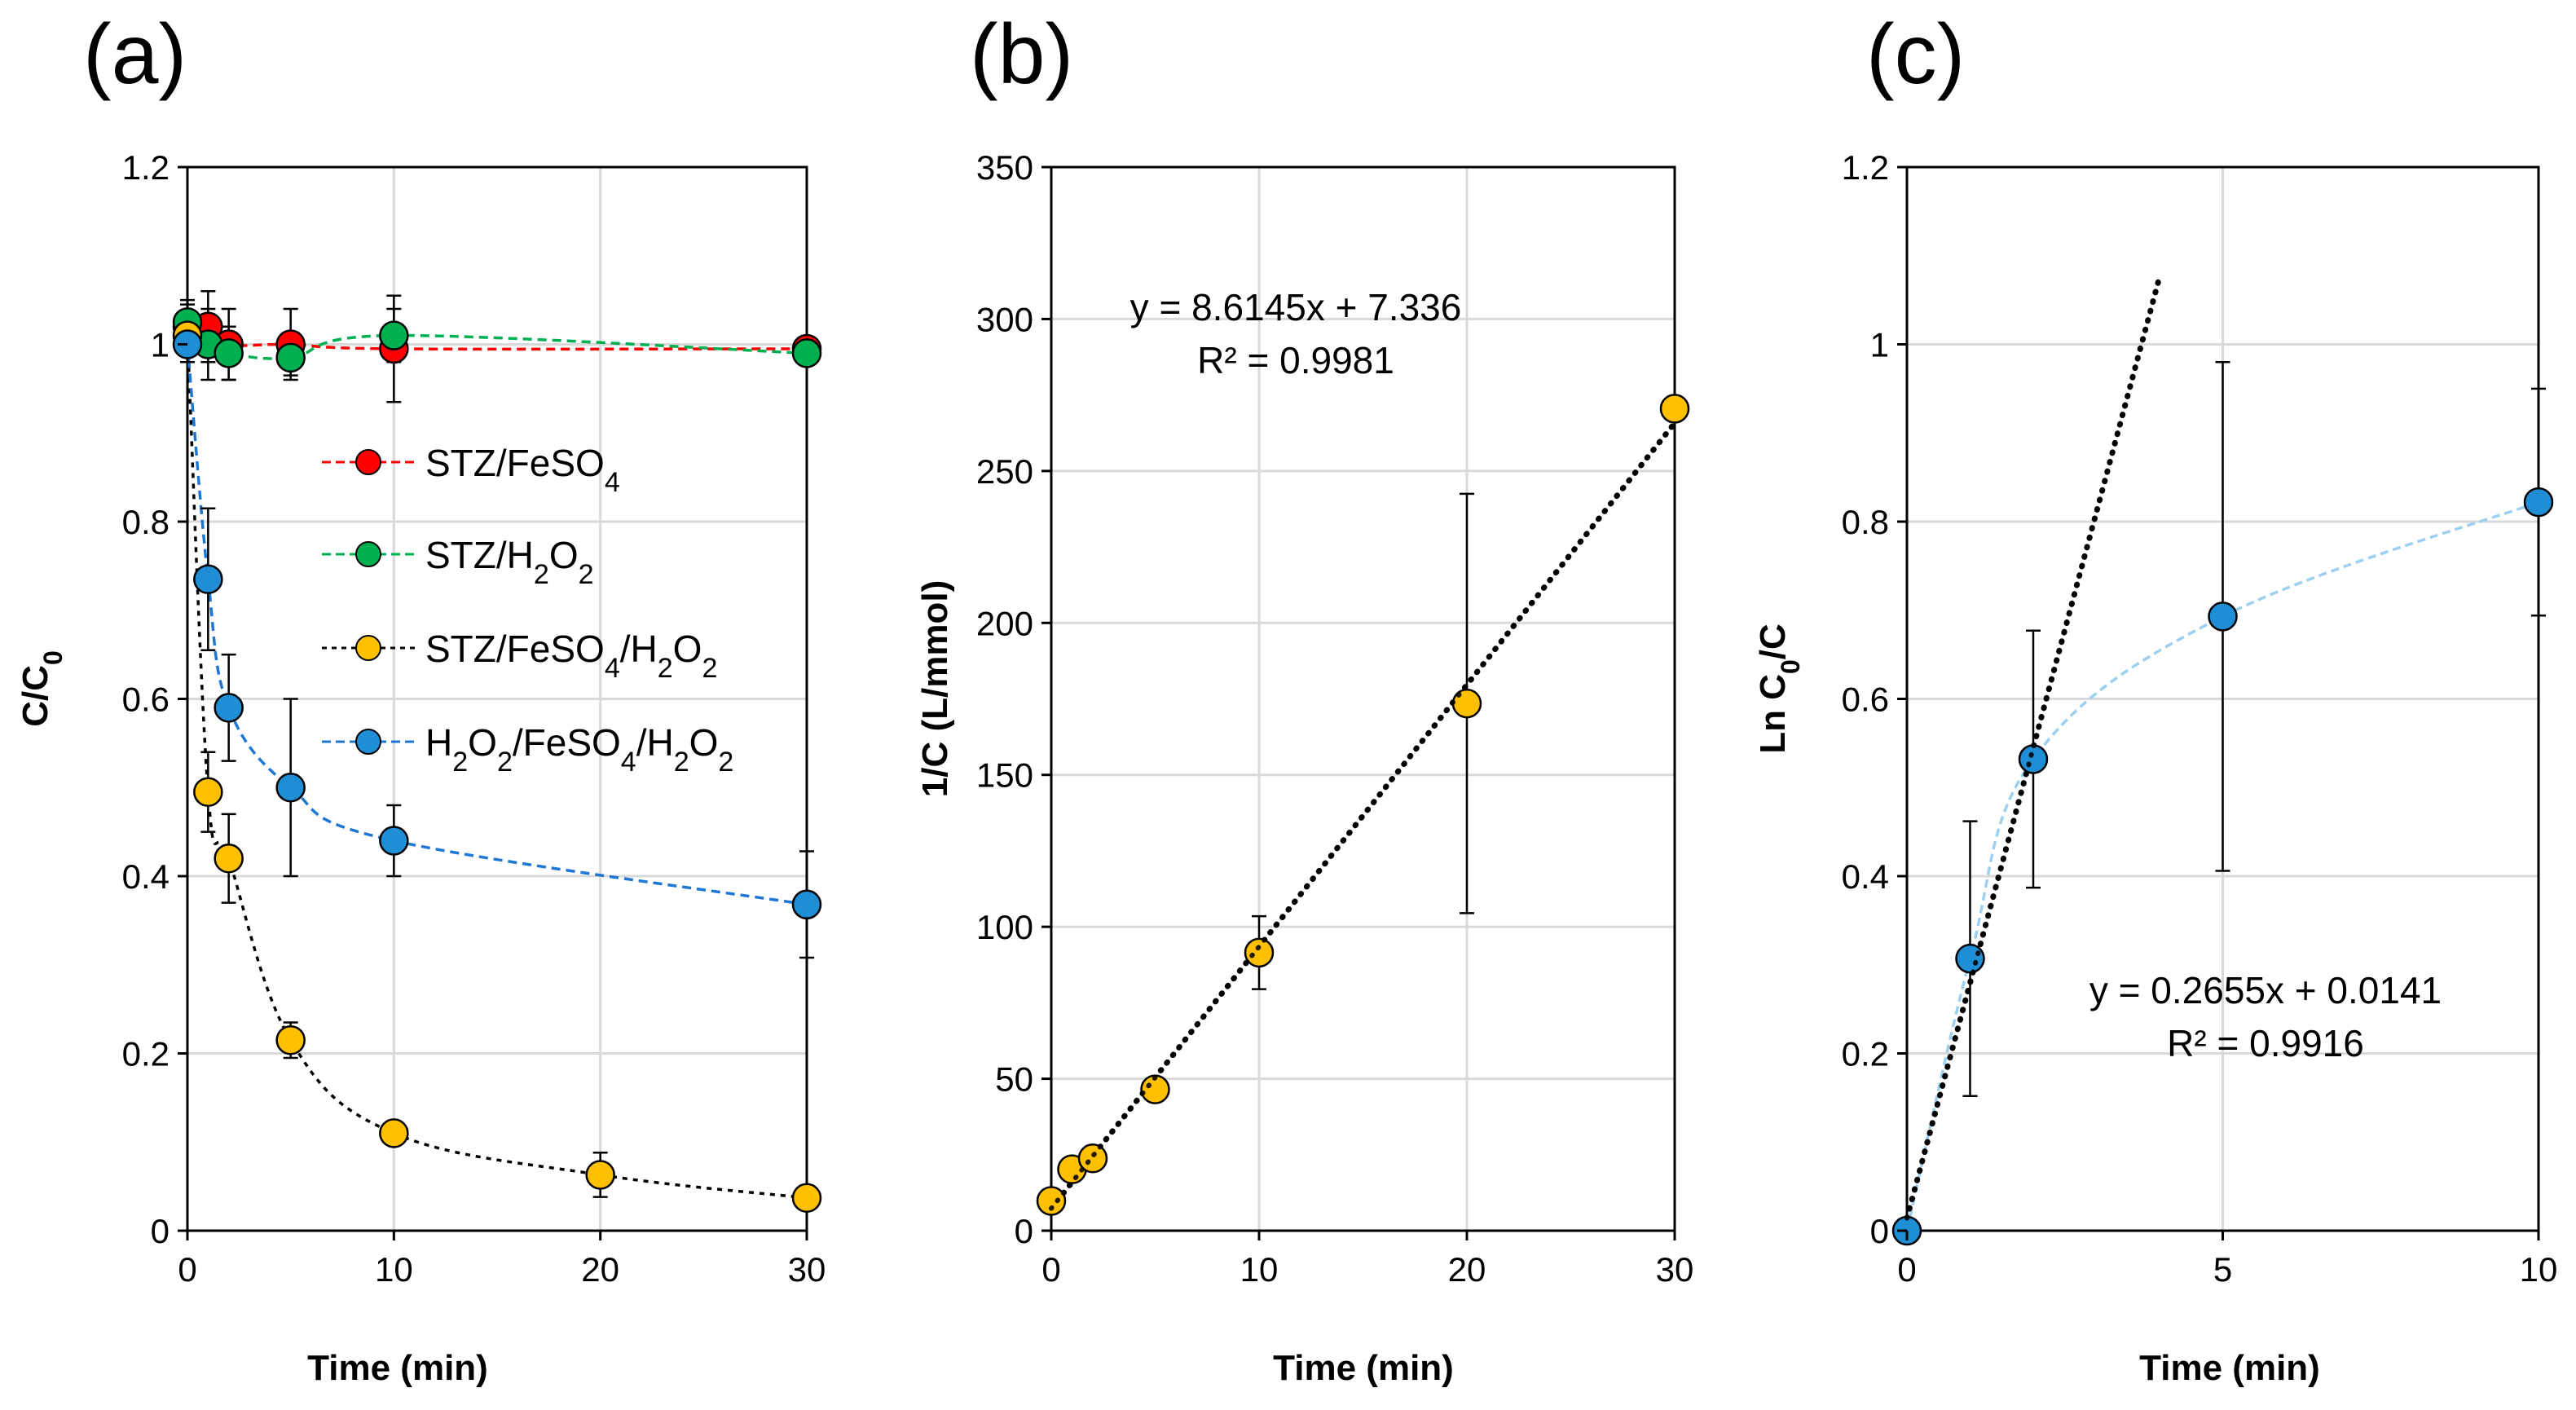 The width and height of the screenshot is (2576, 1410). What do you see at coordinates (1364, 1368) in the screenshot?
I see `panel-b-x-axis-title: Time (min)` at bounding box center [1364, 1368].